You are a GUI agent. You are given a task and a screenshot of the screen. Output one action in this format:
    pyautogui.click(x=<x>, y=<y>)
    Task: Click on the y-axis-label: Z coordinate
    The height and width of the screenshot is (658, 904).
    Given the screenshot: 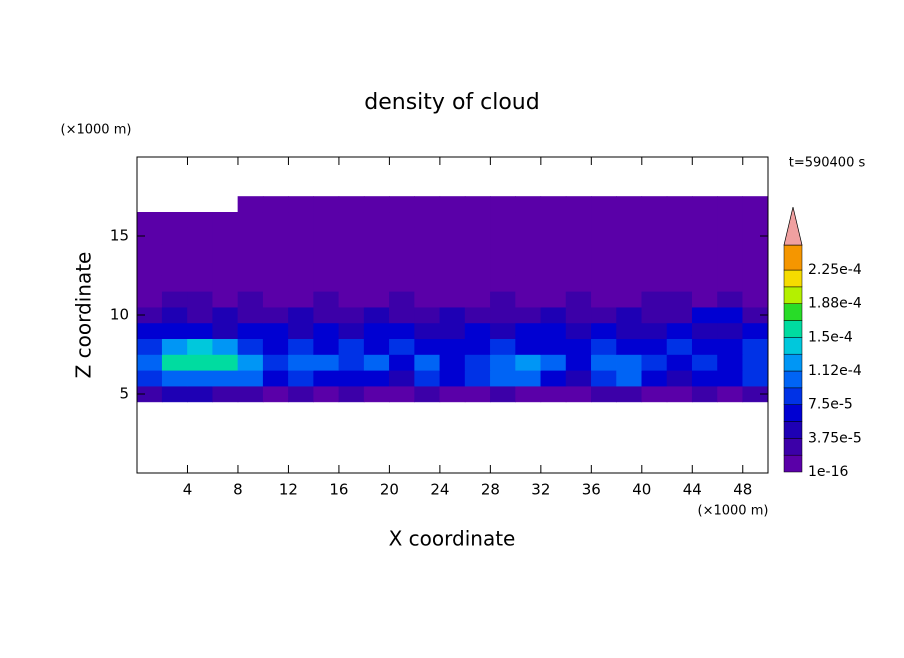 What is the action you would take?
    pyautogui.click(x=84, y=315)
    